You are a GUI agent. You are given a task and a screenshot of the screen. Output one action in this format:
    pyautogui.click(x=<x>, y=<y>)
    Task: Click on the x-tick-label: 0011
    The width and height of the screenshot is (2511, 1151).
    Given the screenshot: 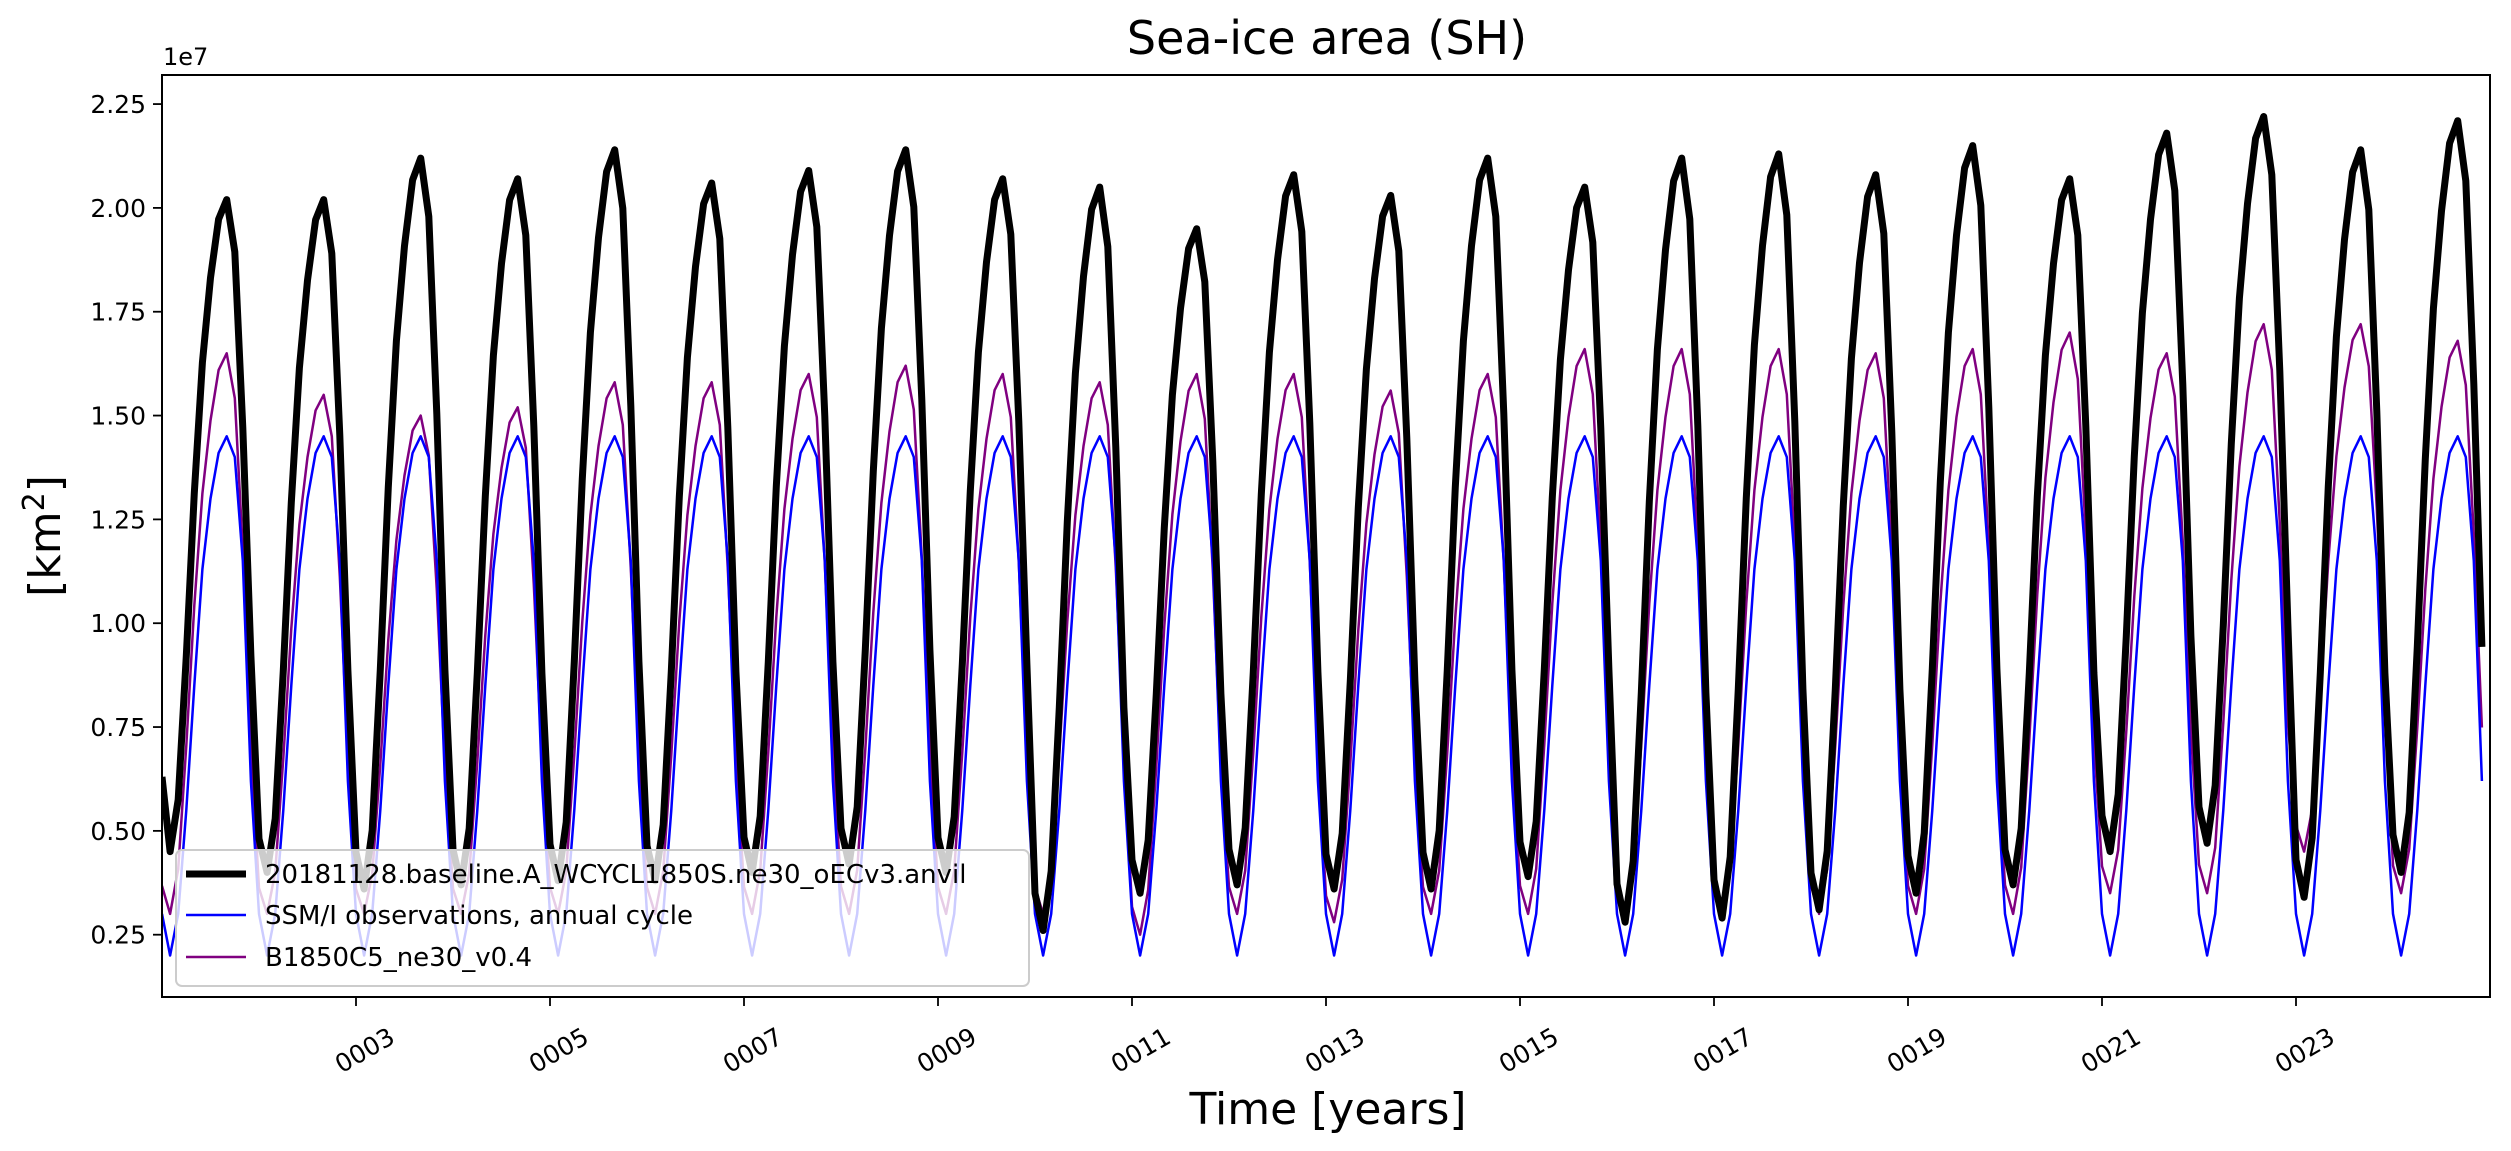 What is the action you would take?
    pyautogui.click(x=1141, y=1050)
    